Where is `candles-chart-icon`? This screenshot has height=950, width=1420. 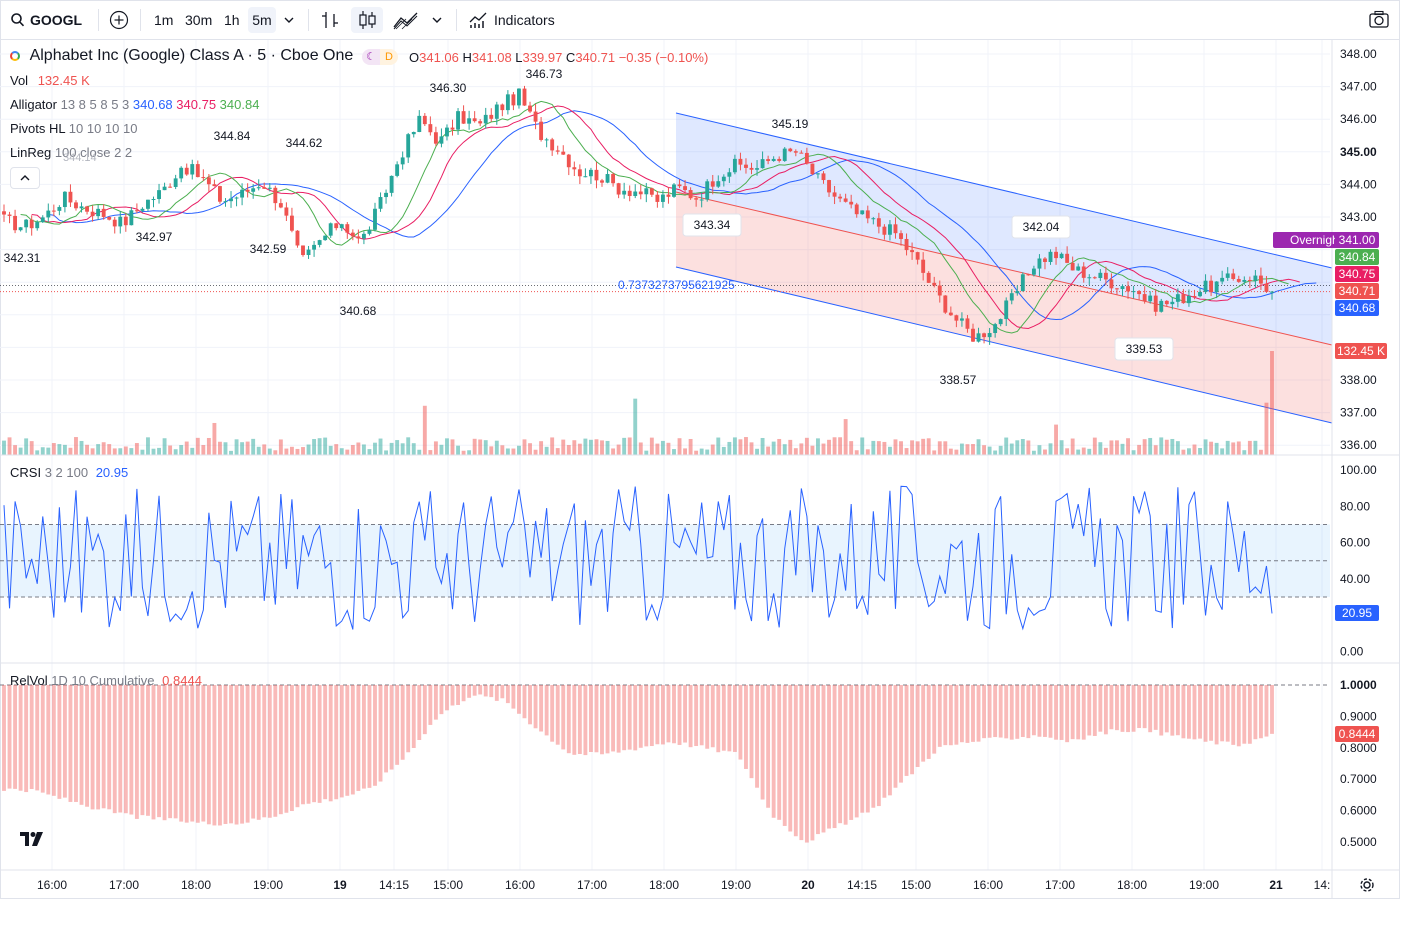
candles-chart-icon is located at coordinates (367, 20).